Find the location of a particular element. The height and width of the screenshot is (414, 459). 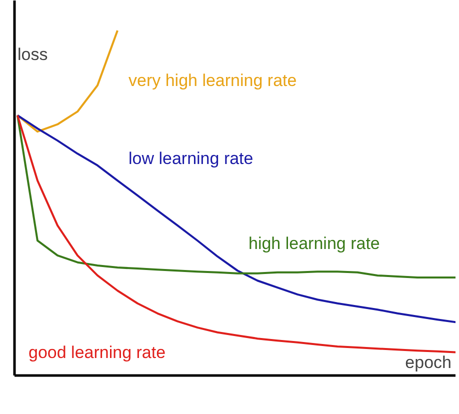

y-axis-title: loss is located at coordinates (33, 54).